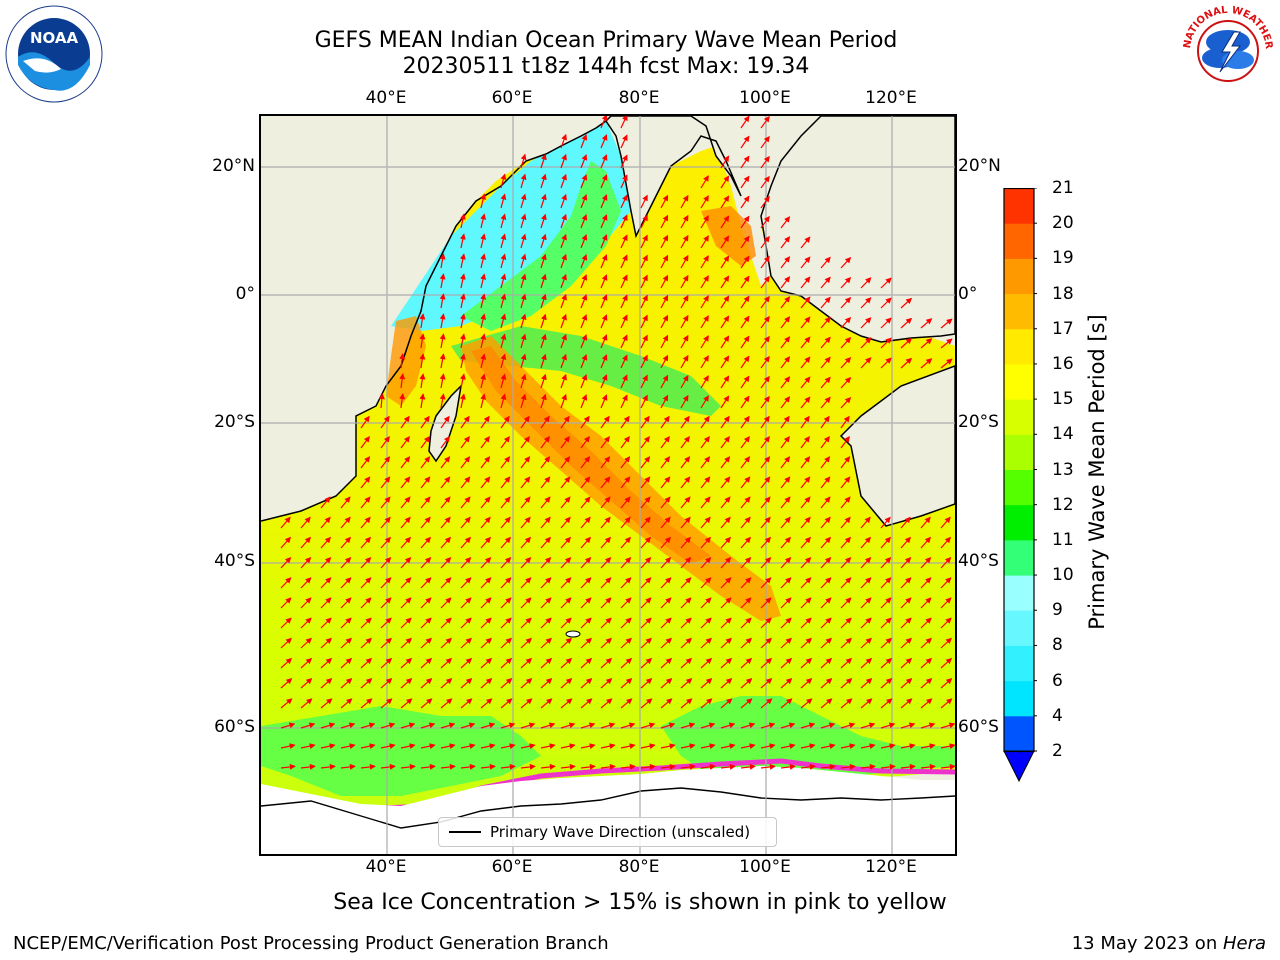 The height and width of the screenshot is (960, 1280). Describe the element at coordinates (573, 634) in the screenshot. I see `kerguelen-island` at that location.